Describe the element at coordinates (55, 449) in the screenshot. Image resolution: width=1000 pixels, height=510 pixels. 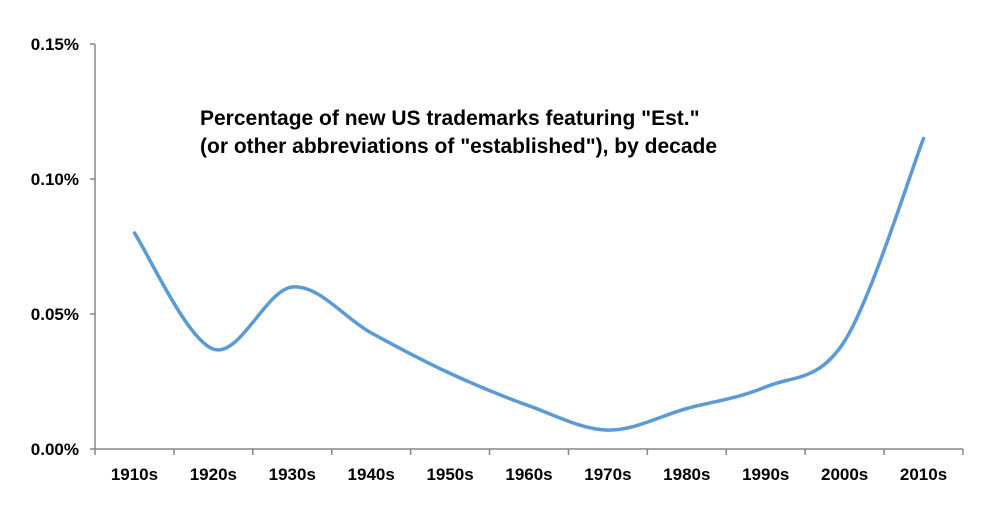
I see `y-tick-label: 0.00%` at that location.